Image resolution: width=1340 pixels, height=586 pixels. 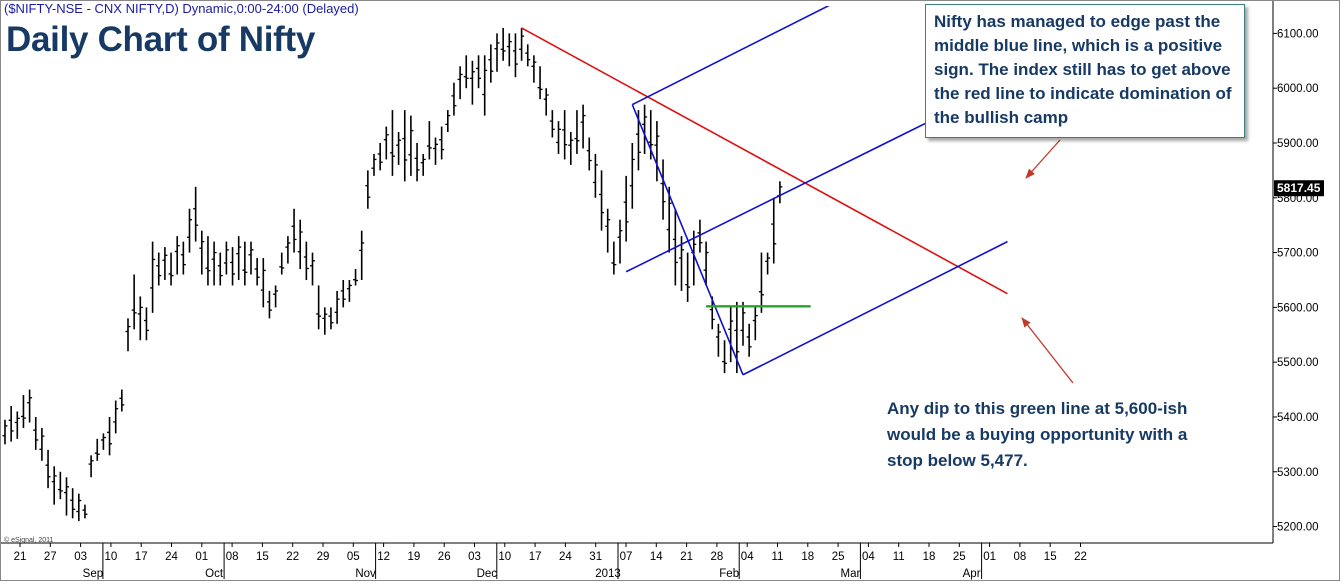 What do you see at coordinates (353, 557) in the screenshot?
I see `x-tick-label: 05` at bounding box center [353, 557].